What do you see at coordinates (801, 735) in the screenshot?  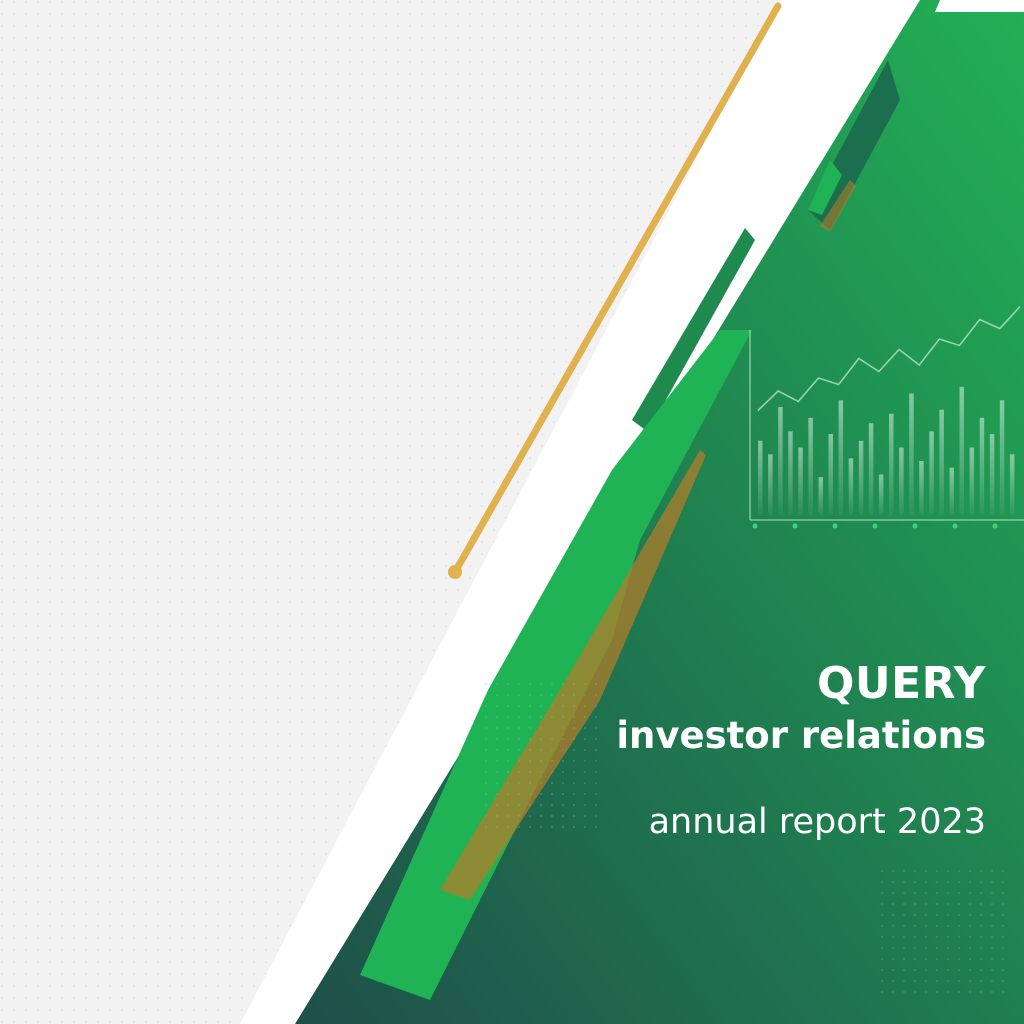 I see `cover-subtitle: investor relations` at bounding box center [801, 735].